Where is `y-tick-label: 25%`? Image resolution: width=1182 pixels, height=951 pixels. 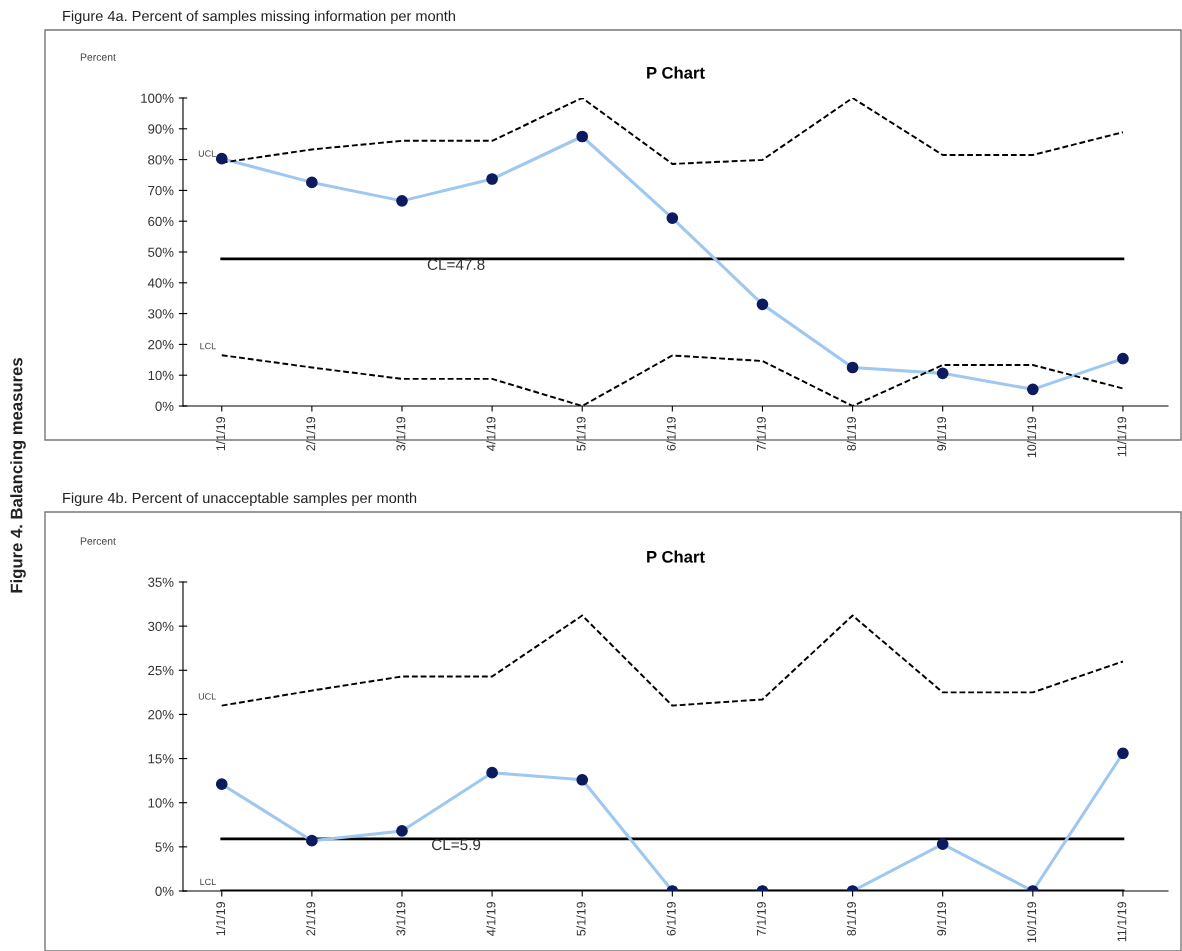
y-tick-label: 25% is located at coordinates (161, 670).